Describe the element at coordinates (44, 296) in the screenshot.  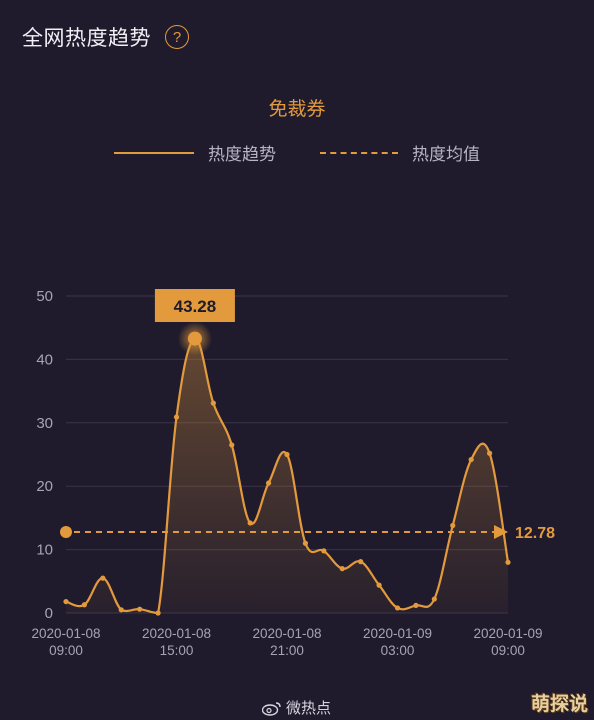
I see `y-tick-label: 50` at that location.